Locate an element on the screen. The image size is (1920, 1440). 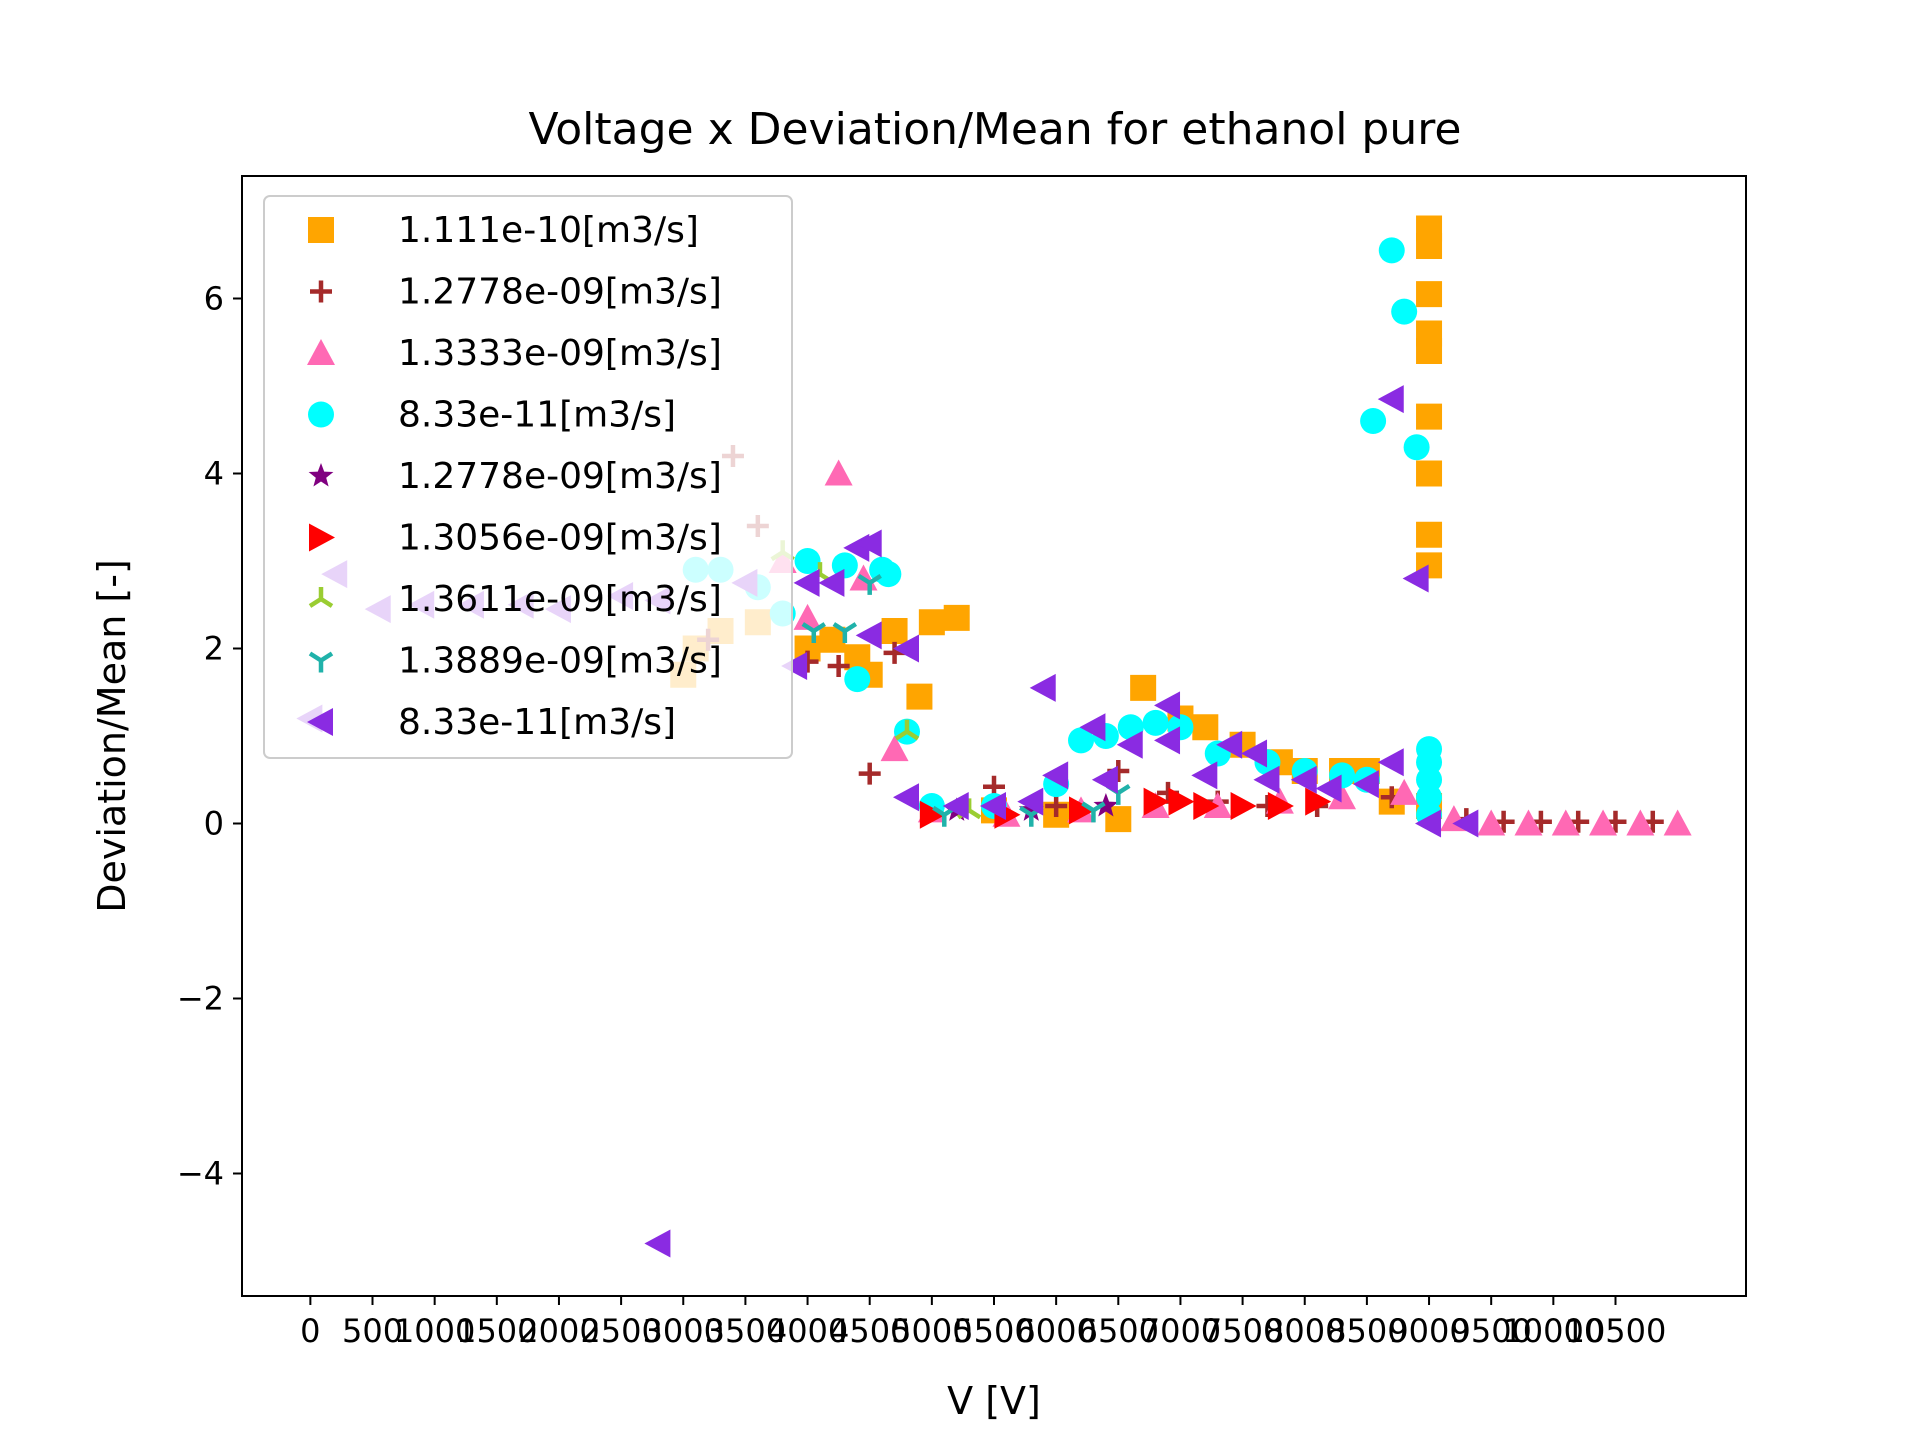
legend-label: 1.111e-10[m3/s] is located at coordinates (548, 230).